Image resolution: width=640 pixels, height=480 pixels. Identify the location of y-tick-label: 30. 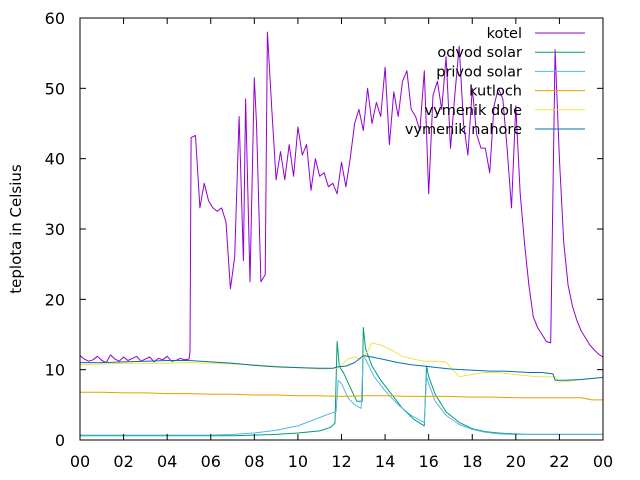
(55, 229).